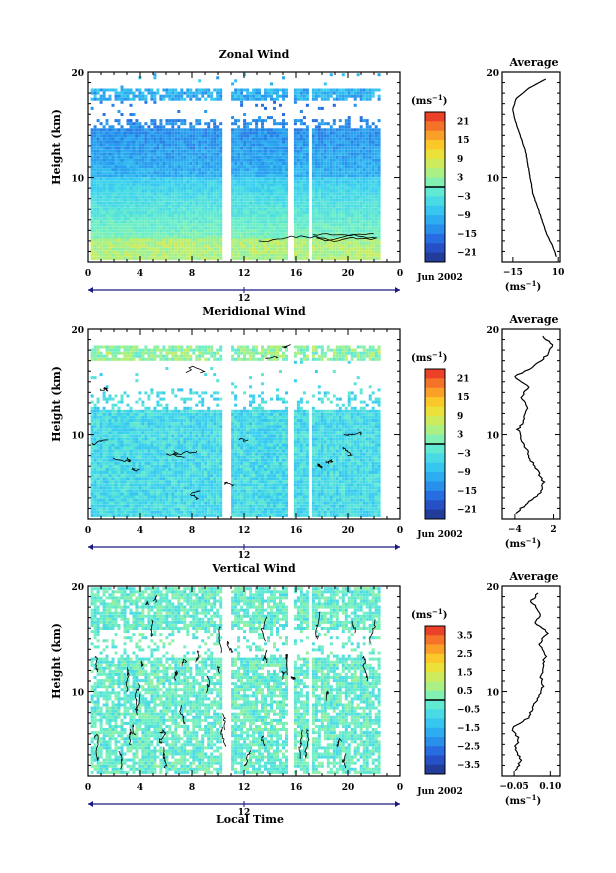 This screenshot has width=616, height=873. What do you see at coordinates (318, 238) in the screenshot?
I see `contour-lines` at bounding box center [318, 238].